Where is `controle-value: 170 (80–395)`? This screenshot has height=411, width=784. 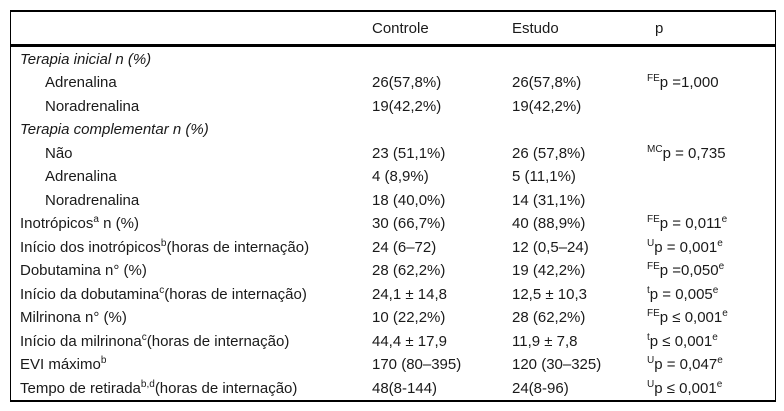 controle-value: 170 (80–395) is located at coordinates (417, 365).